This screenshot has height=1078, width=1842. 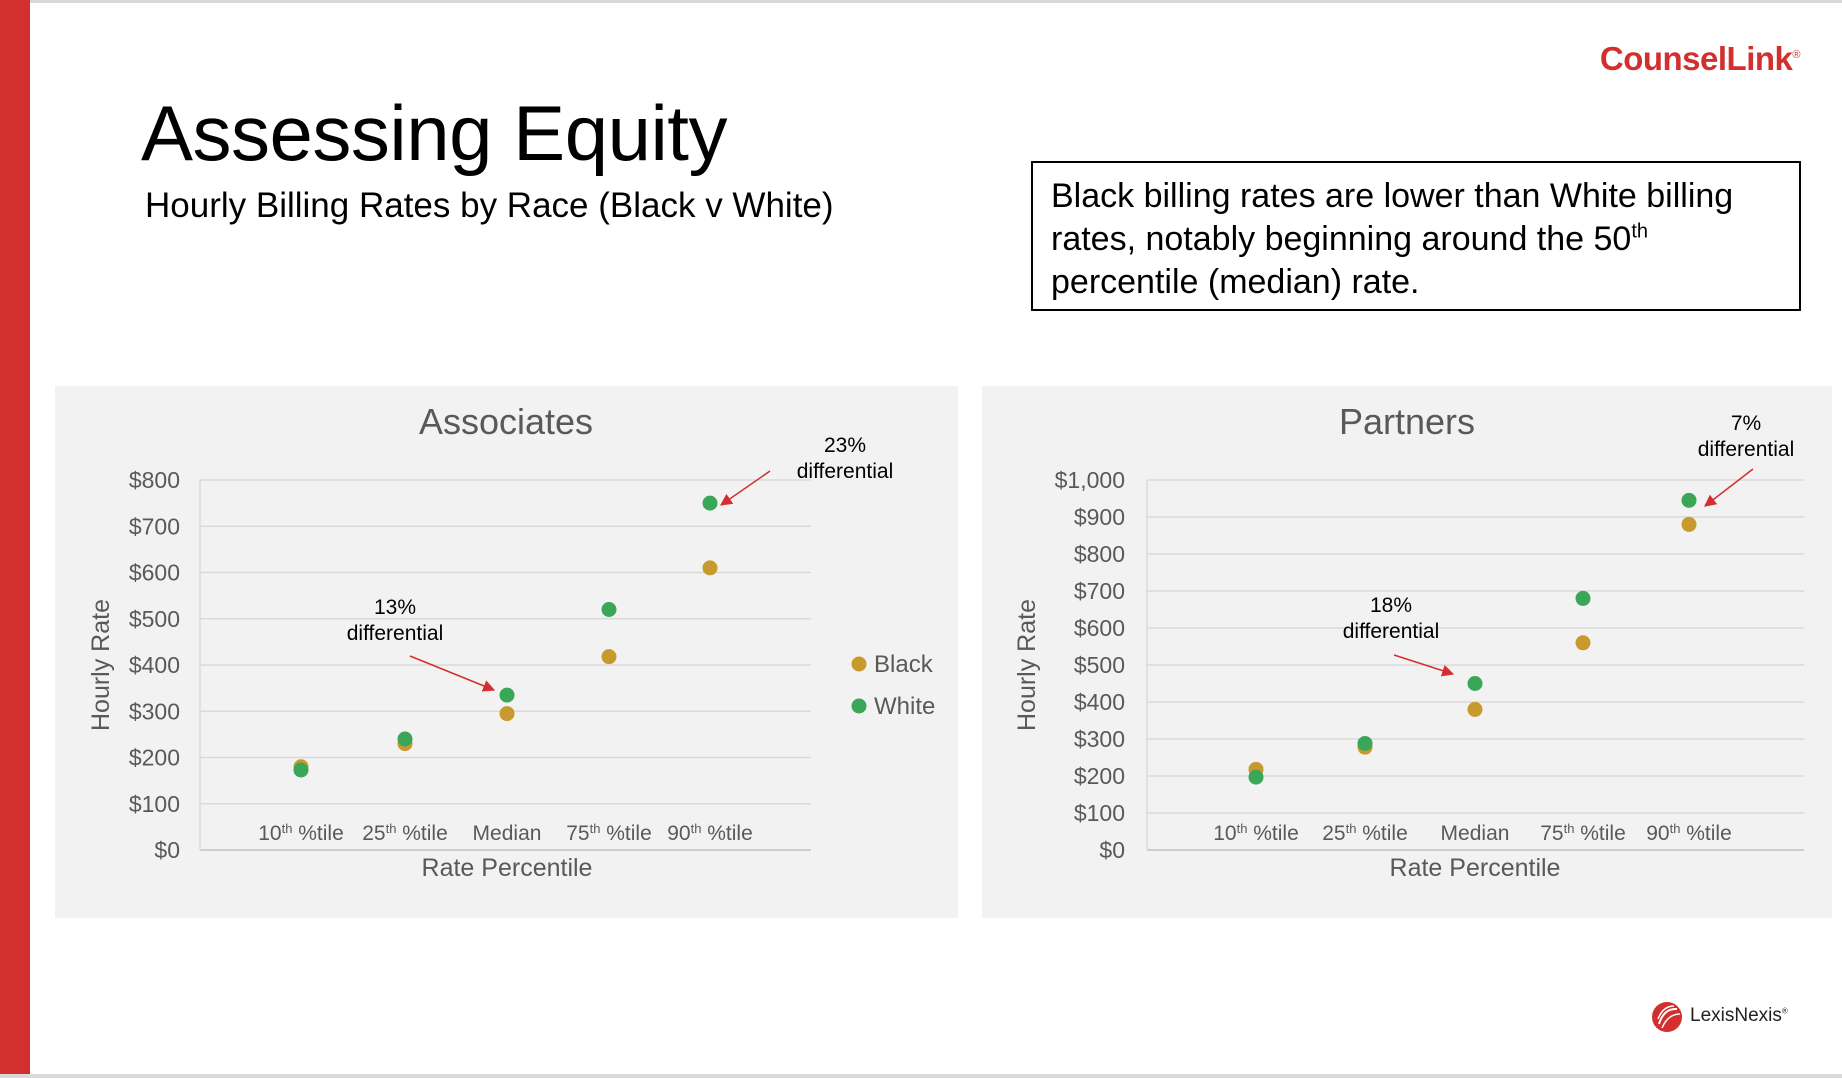 I want to click on annotation-text: 7% differential, so click(x=1746, y=436).